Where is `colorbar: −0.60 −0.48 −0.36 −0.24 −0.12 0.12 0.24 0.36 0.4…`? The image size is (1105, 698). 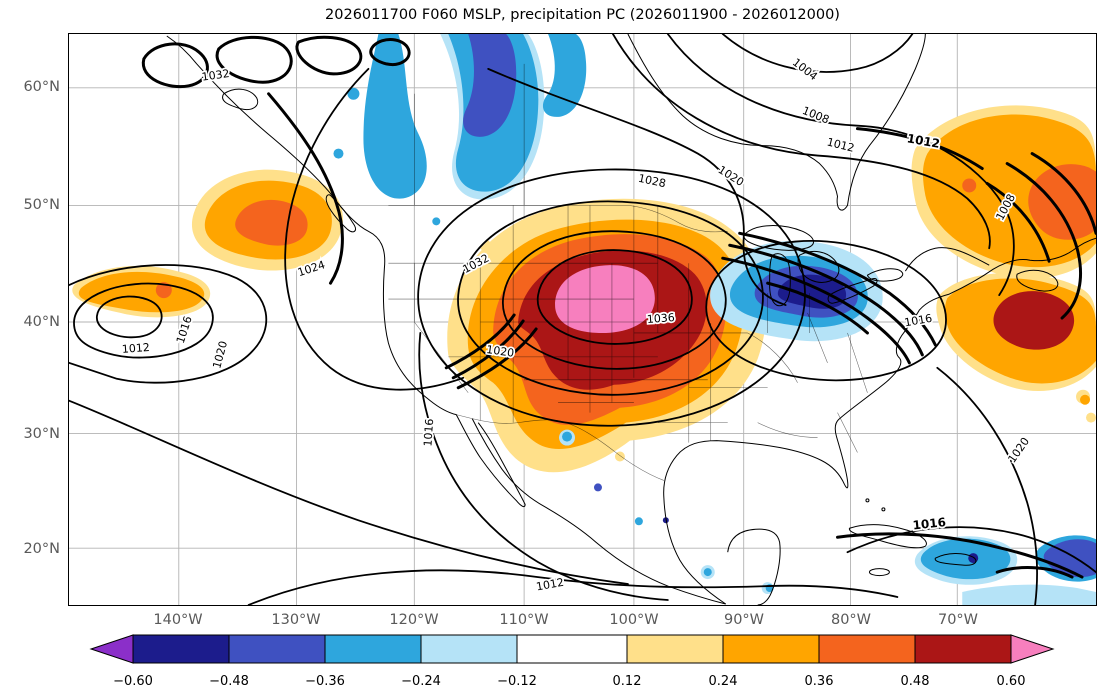 colorbar: −0.60 −0.48 −0.36 −0.24 −0.12 0.12 0.24 0.36 0.4… is located at coordinates (578, 664).